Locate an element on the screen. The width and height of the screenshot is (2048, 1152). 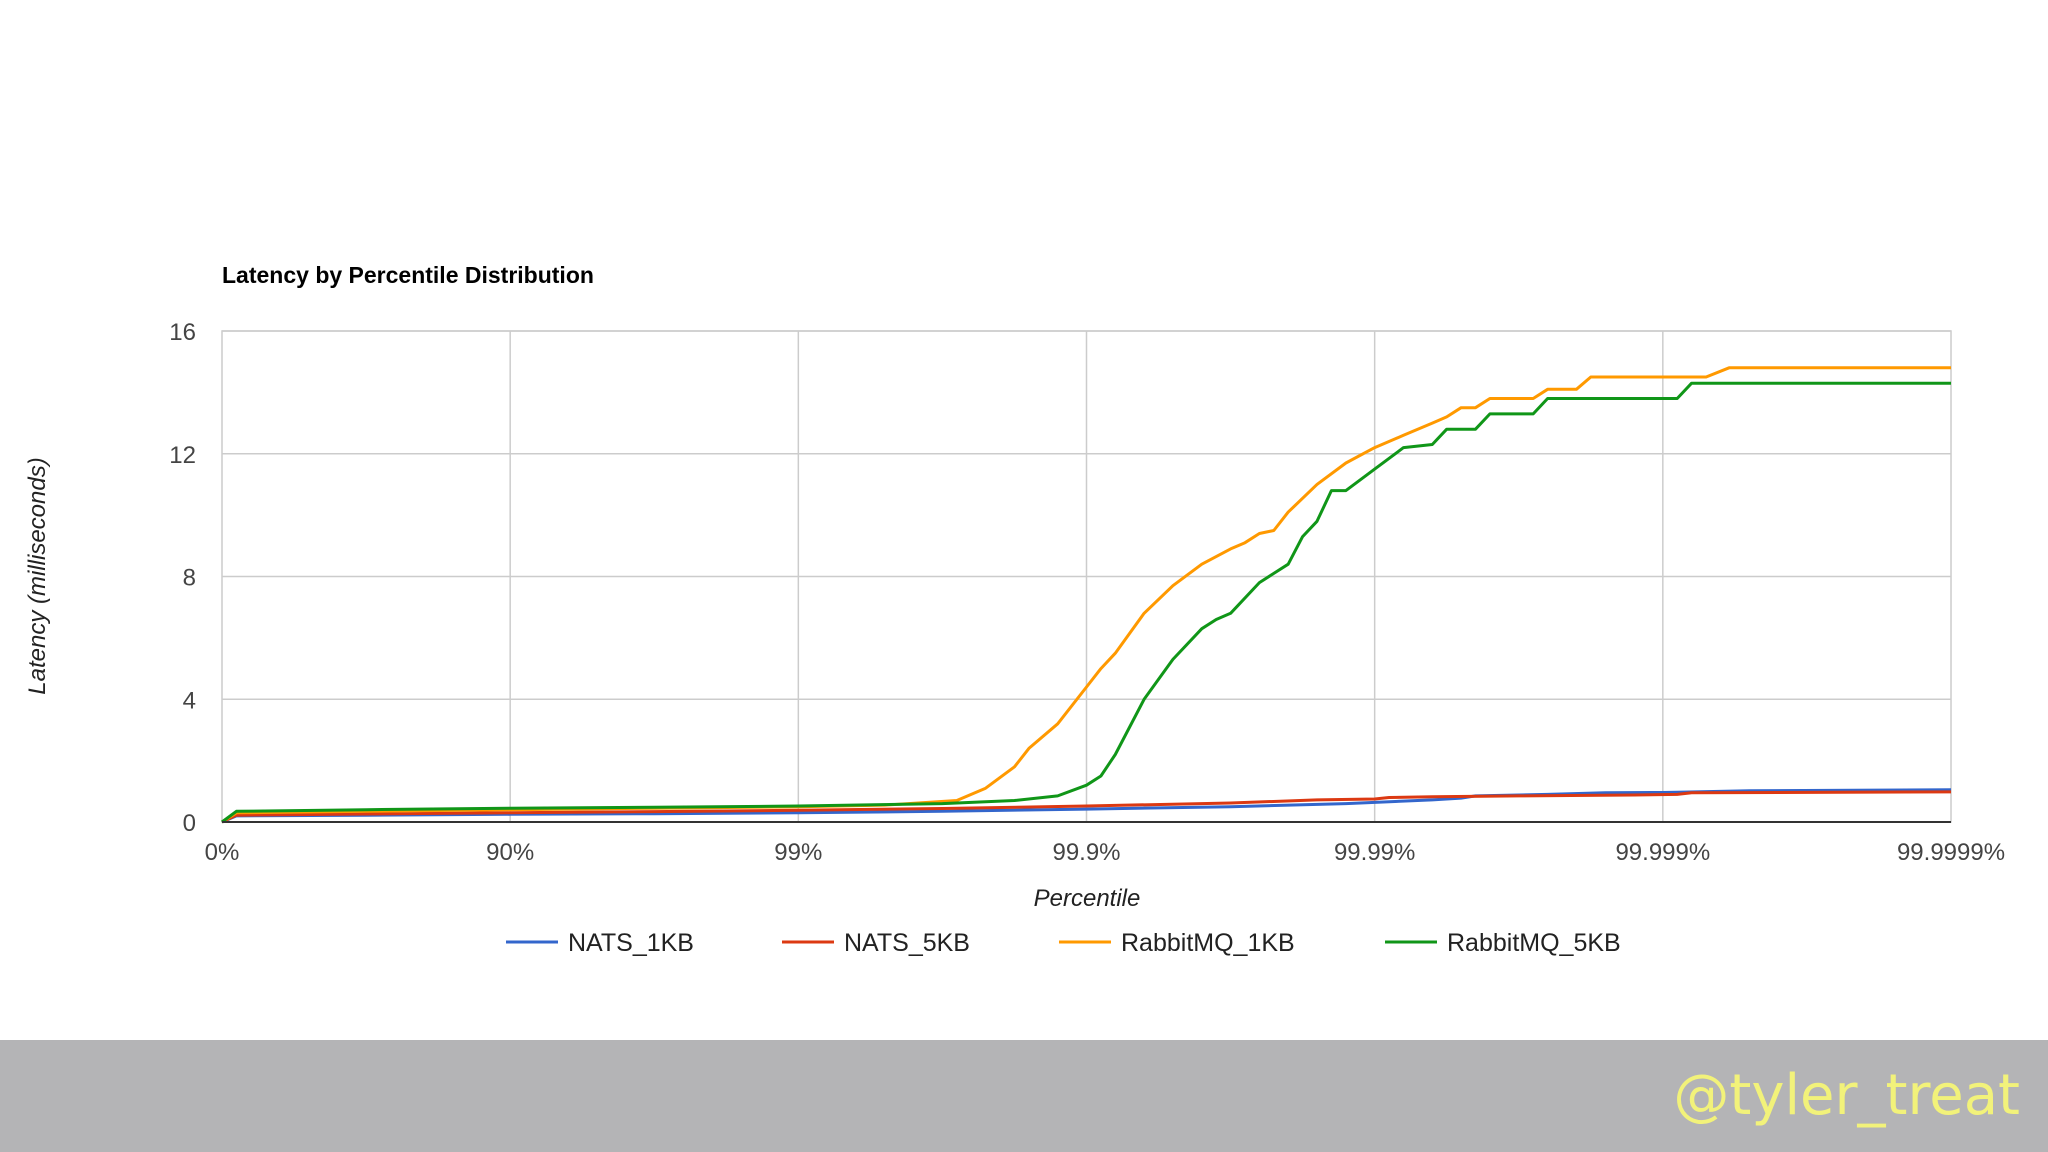
series-line-nats-5kb is located at coordinates (1086, 807).